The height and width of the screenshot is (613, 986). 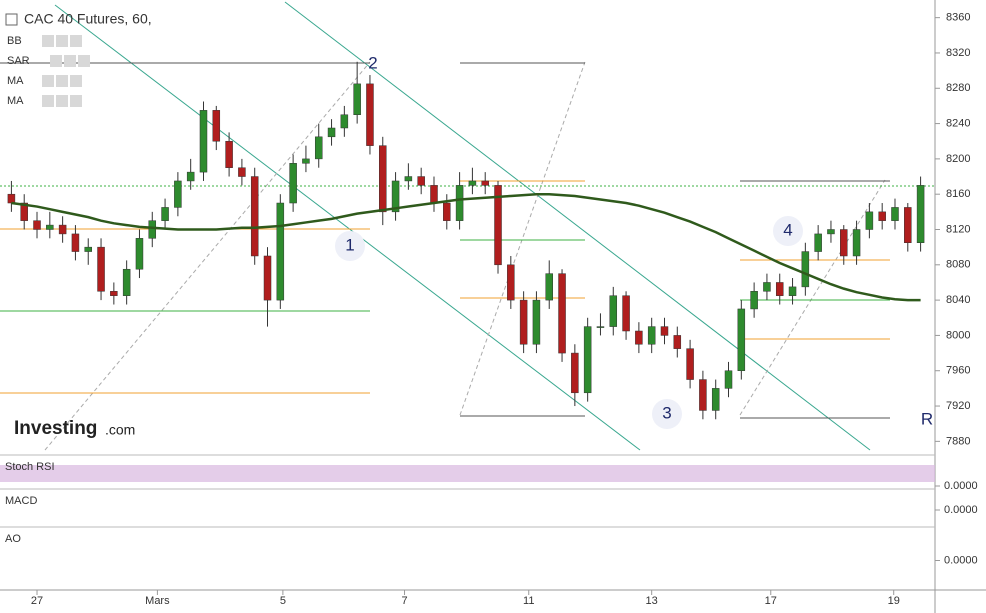 What do you see at coordinates (15, 101) in the screenshot?
I see `indicator-name: MA` at bounding box center [15, 101].